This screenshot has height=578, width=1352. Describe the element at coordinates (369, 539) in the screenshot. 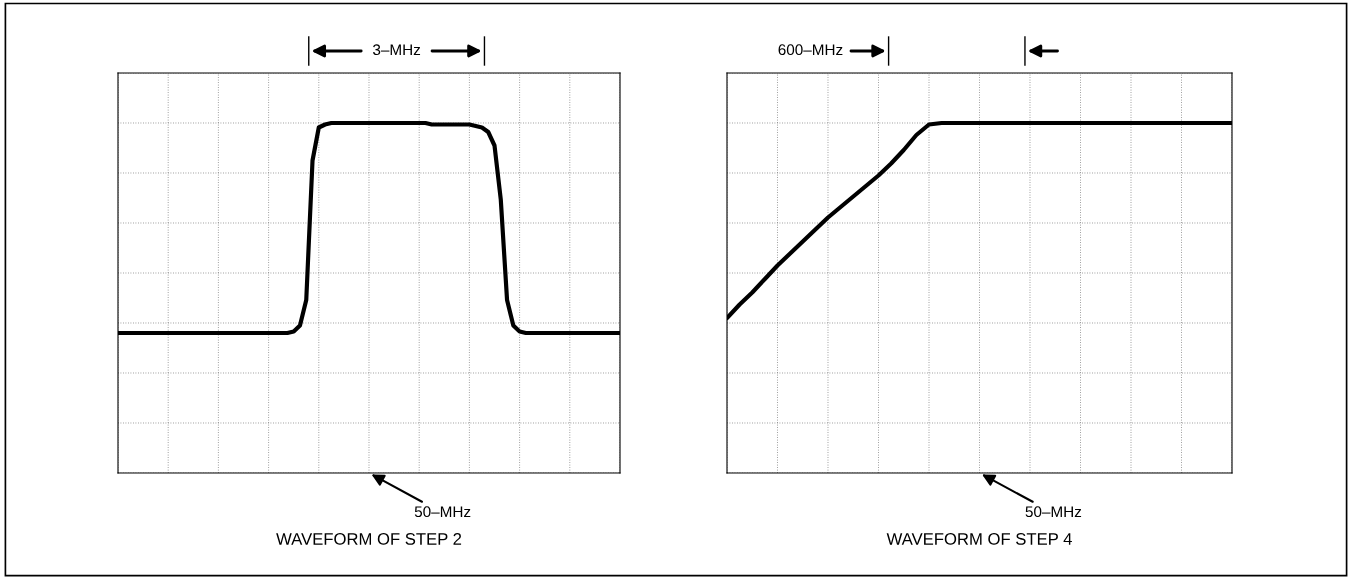

I see `text: WAVEFORM OF STEP 2` at that location.